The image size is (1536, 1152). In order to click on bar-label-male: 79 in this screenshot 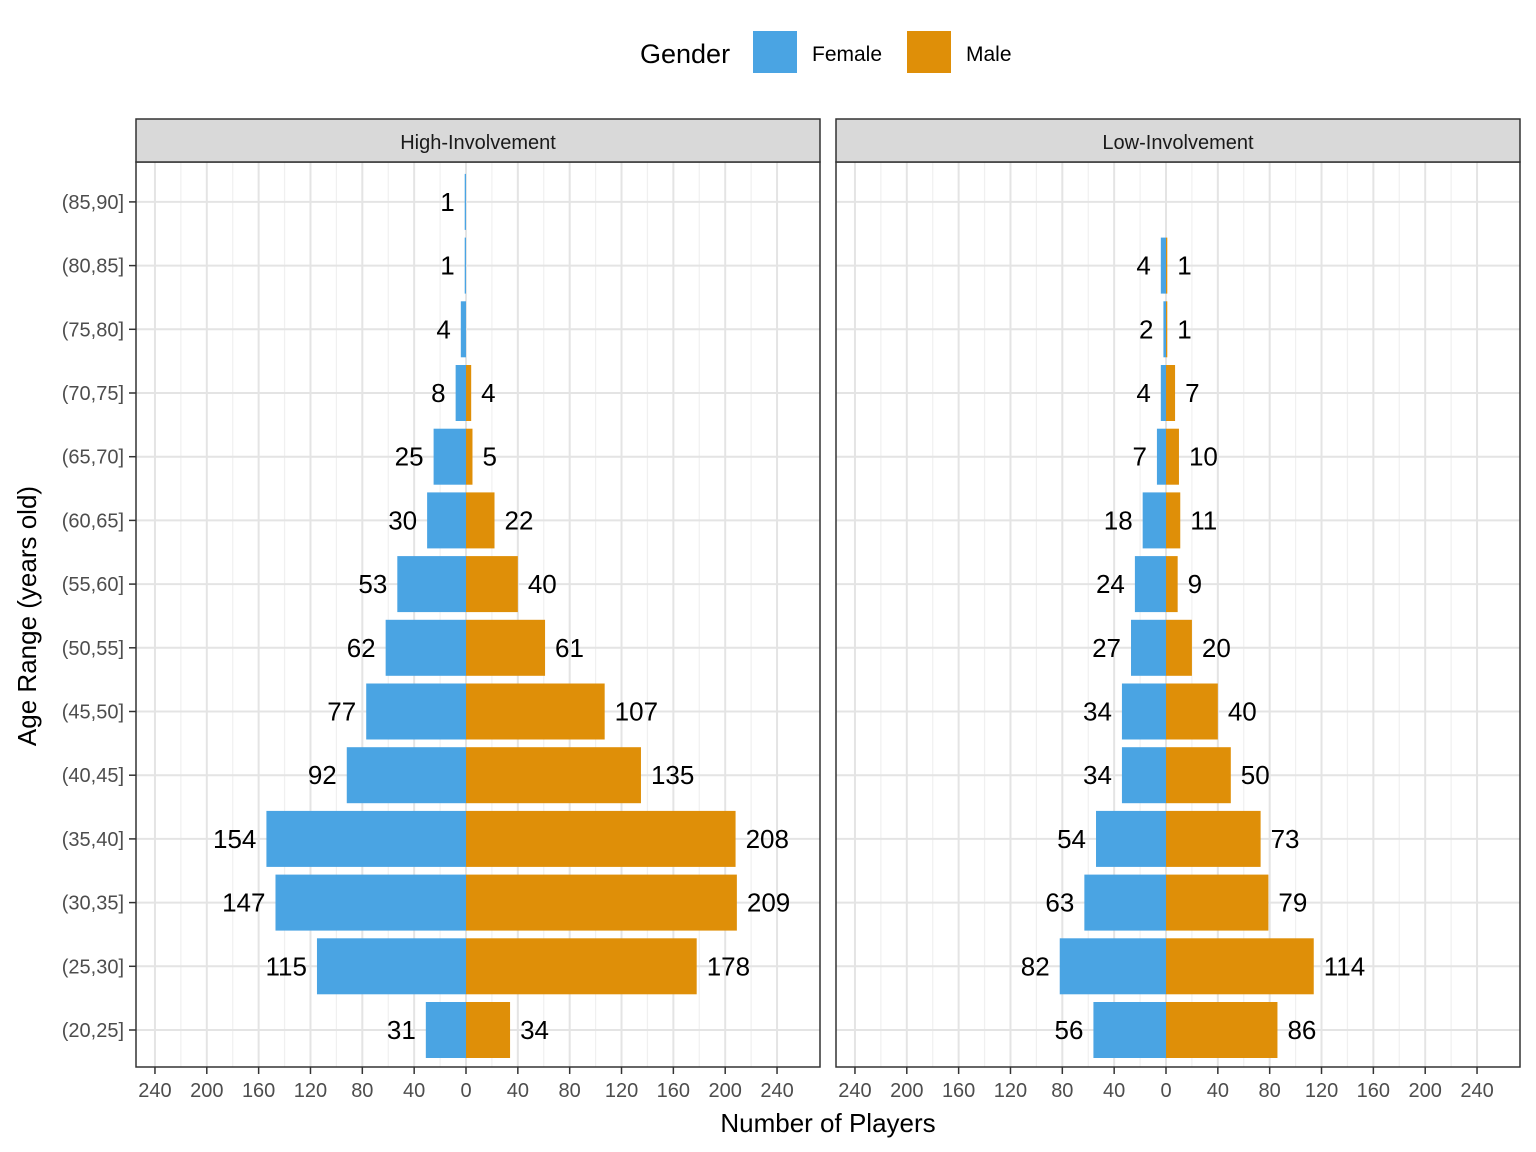, I will do `click(1292, 903)`.